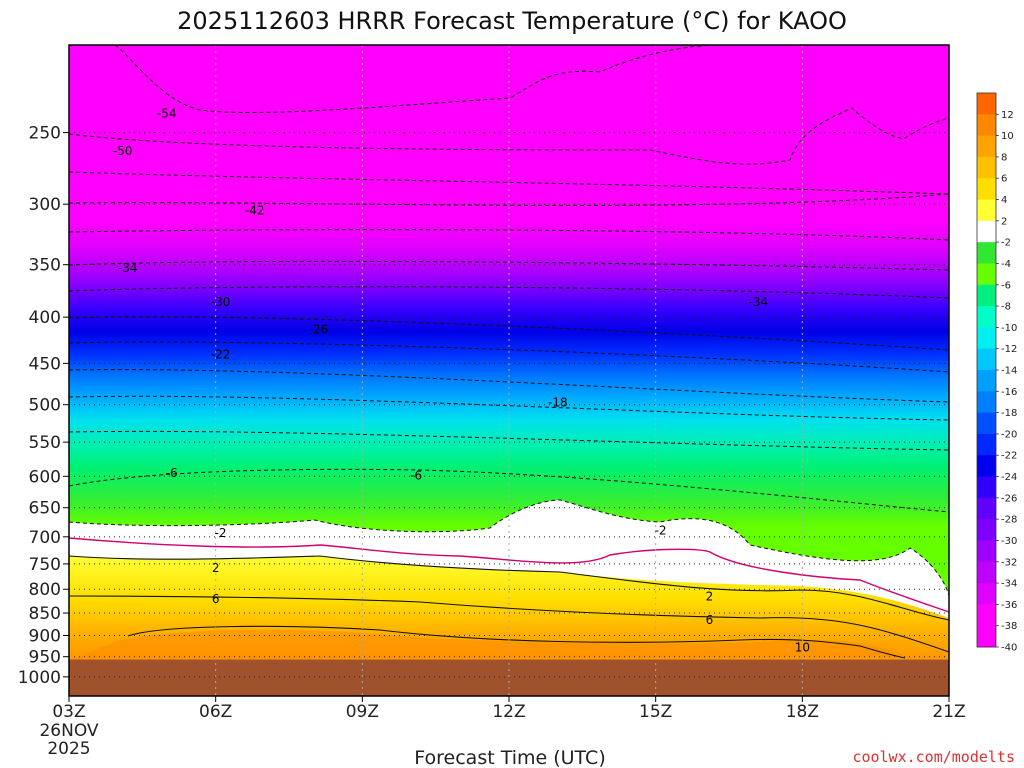 Image resolution: width=1024 pixels, height=768 pixels. What do you see at coordinates (1009, 562) in the screenshot?
I see `colorbar-label: -32` at bounding box center [1009, 562].